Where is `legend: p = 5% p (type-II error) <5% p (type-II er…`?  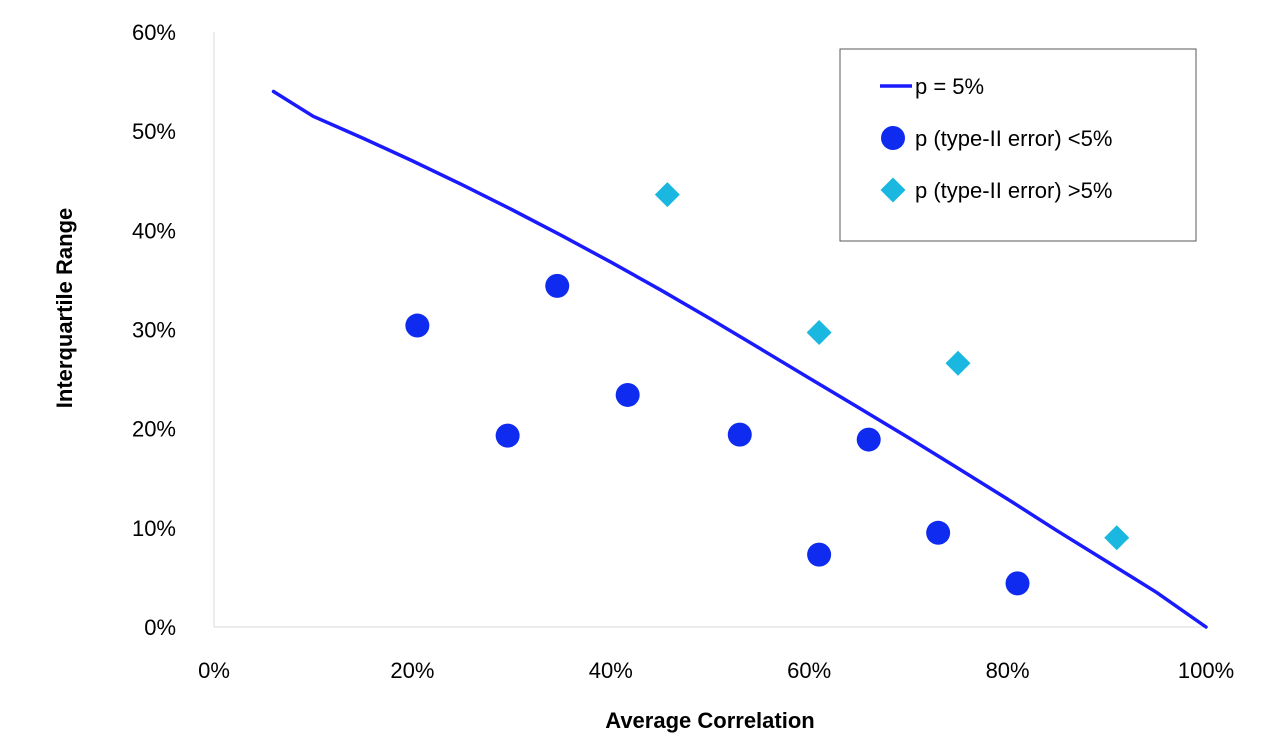
legend: p = 5% p (type-II error) <5% p (type-II er… is located at coordinates (1018, 145).